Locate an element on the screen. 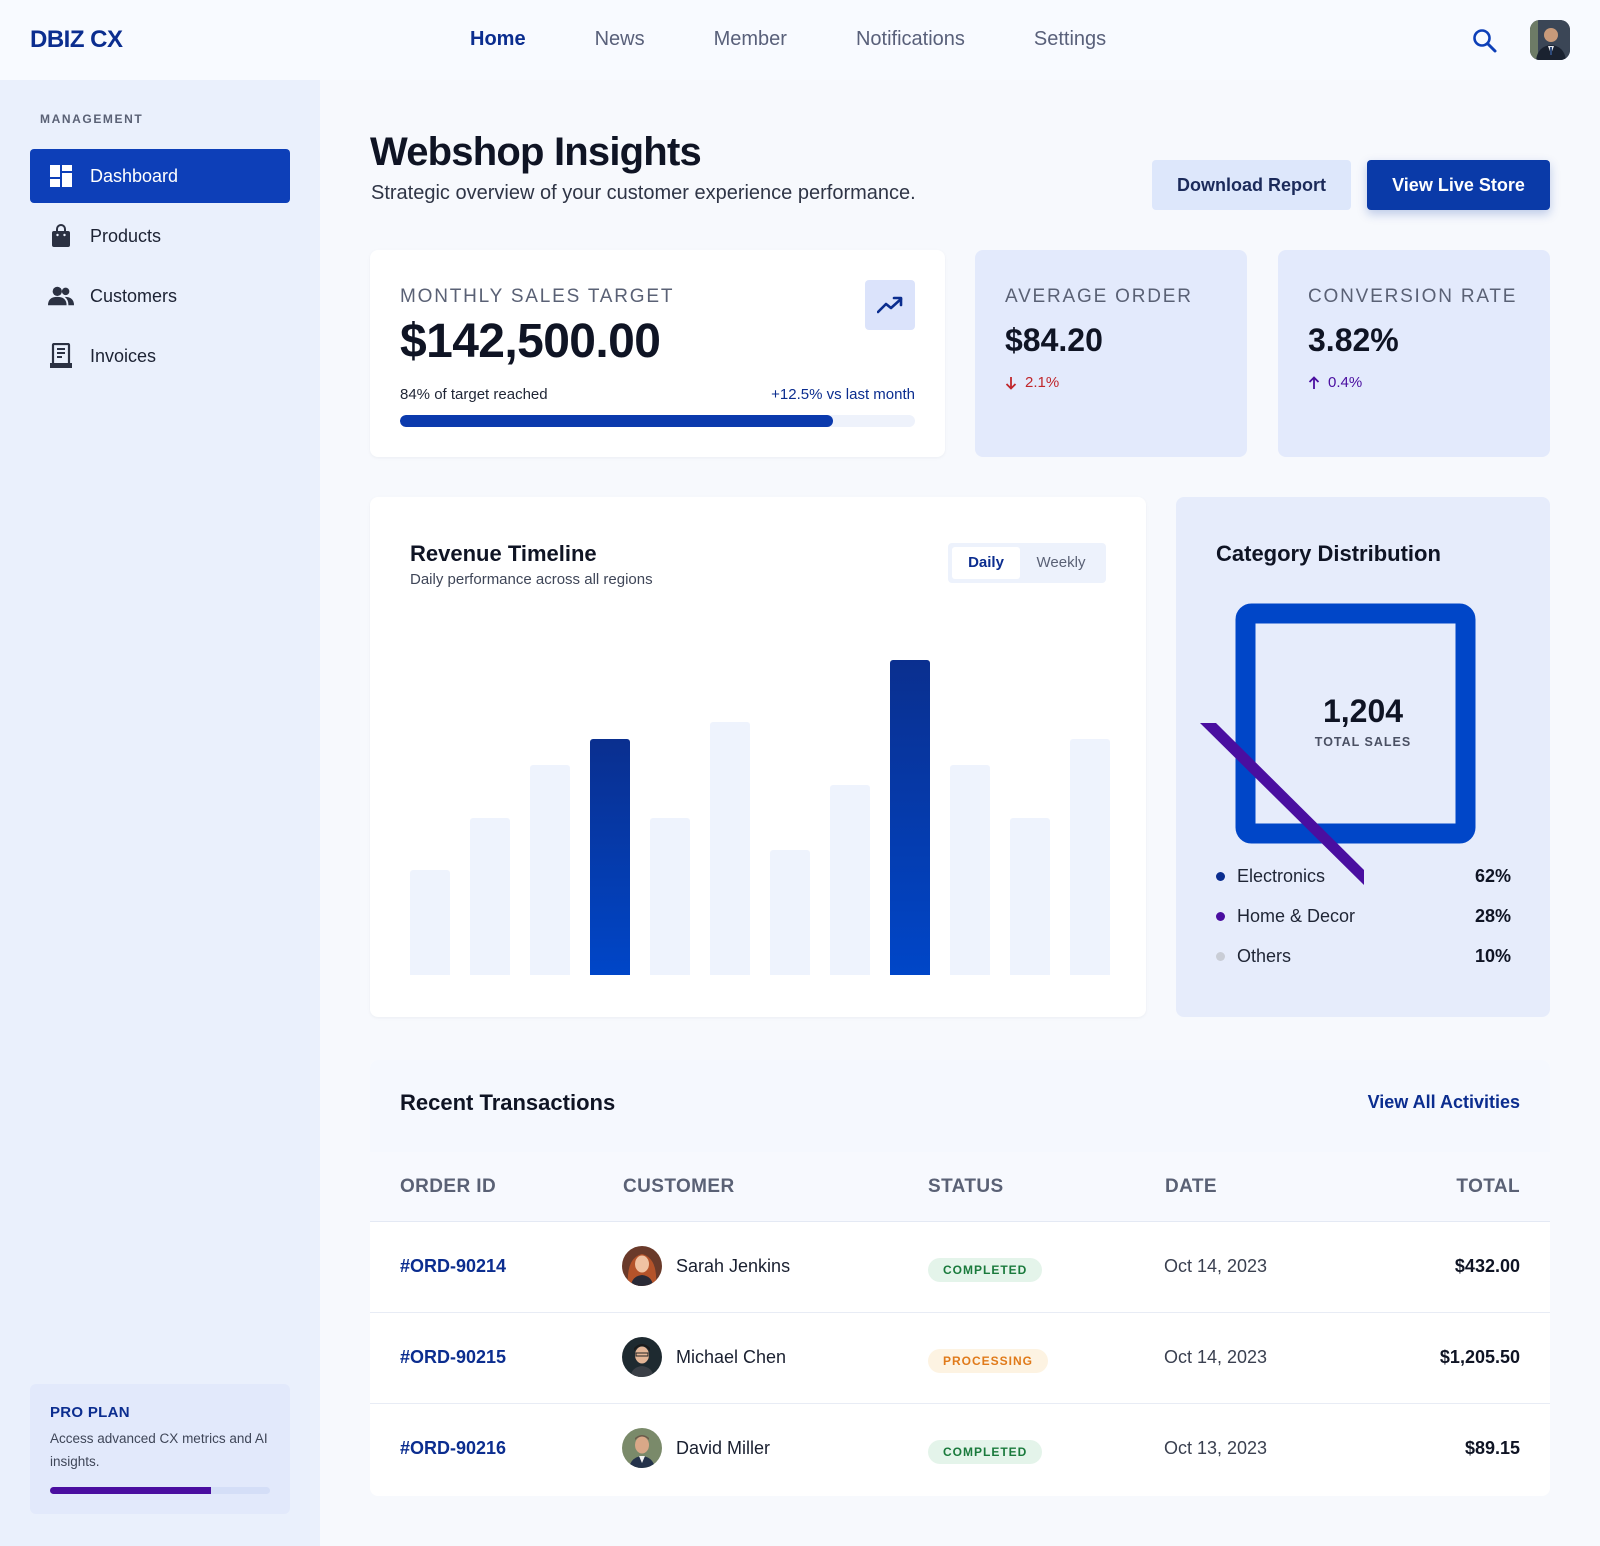 The width and height of the screenshot is (1600, 1546). column-header-date: DATE is located at coordinates (1191, 1186).